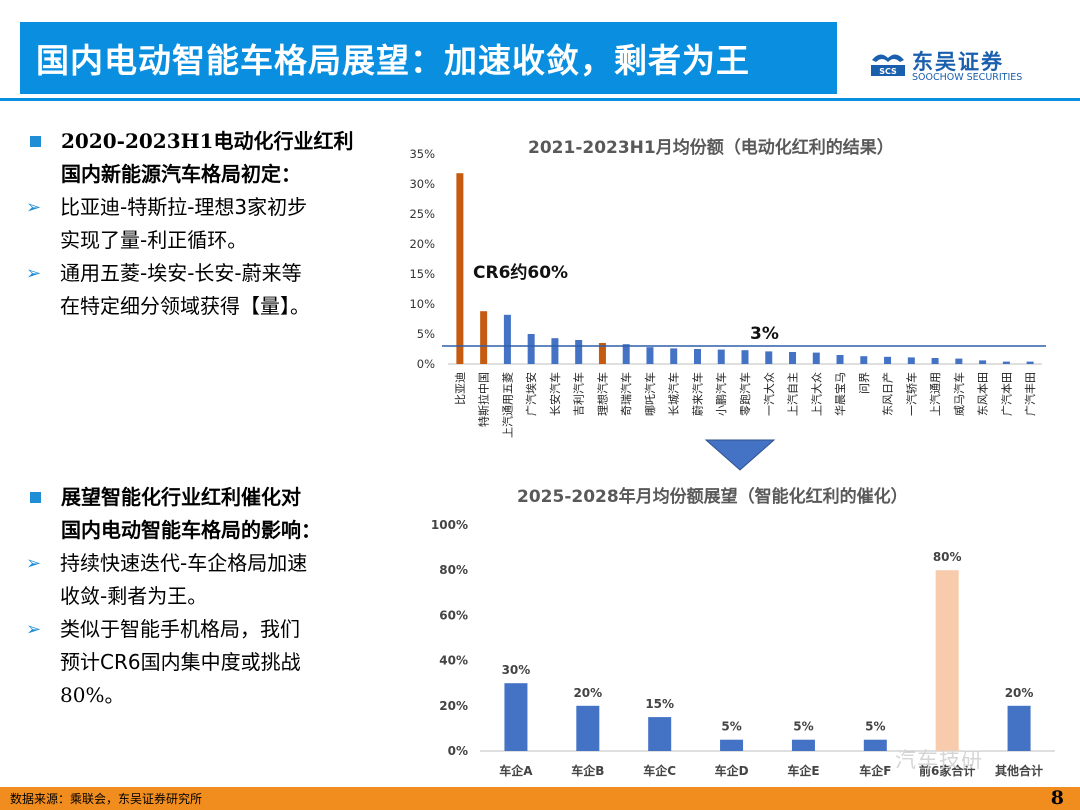 This screenshot has height=810, width=1080. I want to click on x-tick-label: 蔚来汽车, so click(697, 394).